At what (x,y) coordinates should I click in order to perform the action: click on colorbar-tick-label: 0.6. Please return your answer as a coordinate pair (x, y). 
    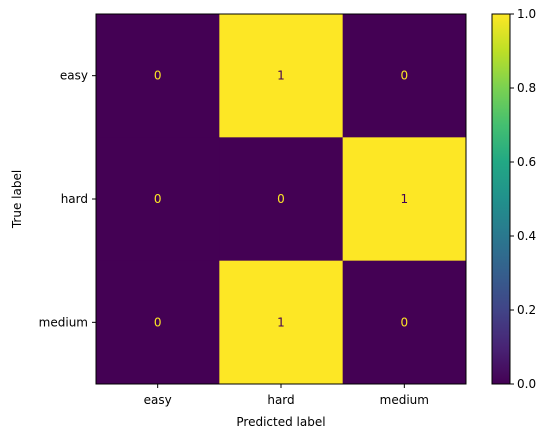
    Looking at the image, I should click on (526, 162).